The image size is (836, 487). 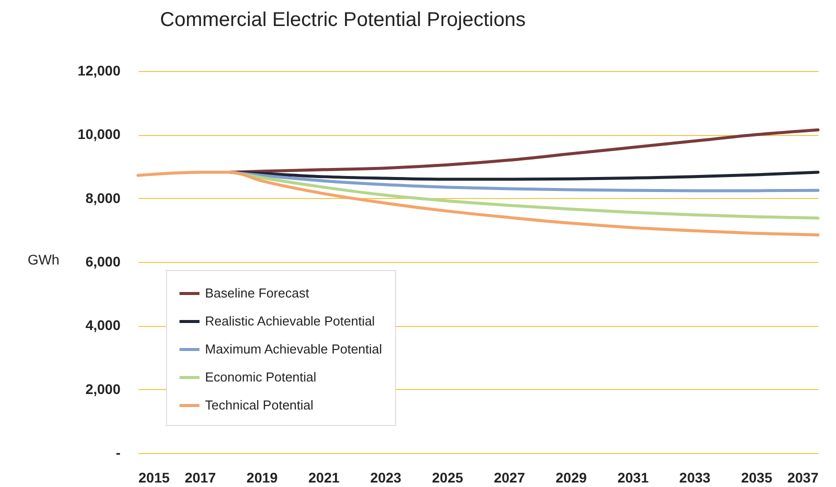 I want to click on y-tick-label: 4,000, so click(x=103, y=325).